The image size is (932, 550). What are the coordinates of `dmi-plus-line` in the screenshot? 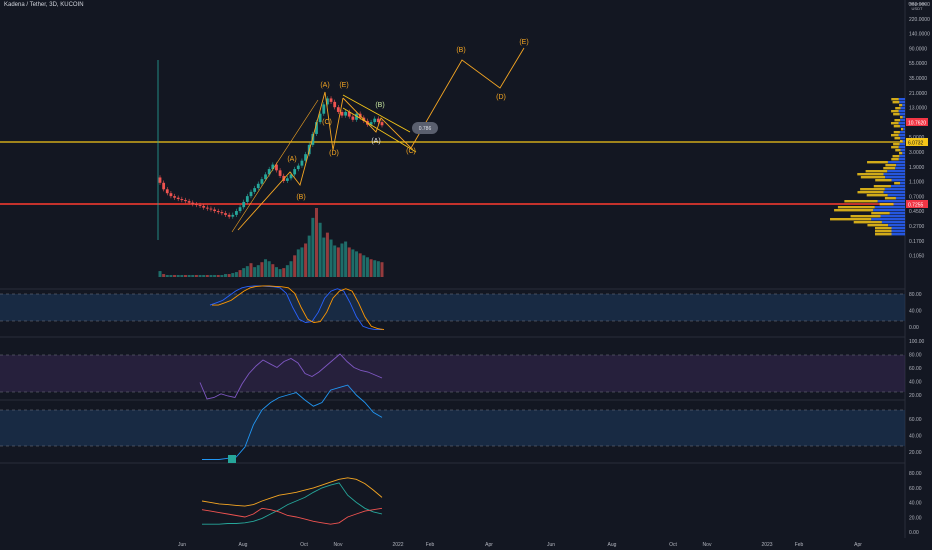 It's located at (292, 503).